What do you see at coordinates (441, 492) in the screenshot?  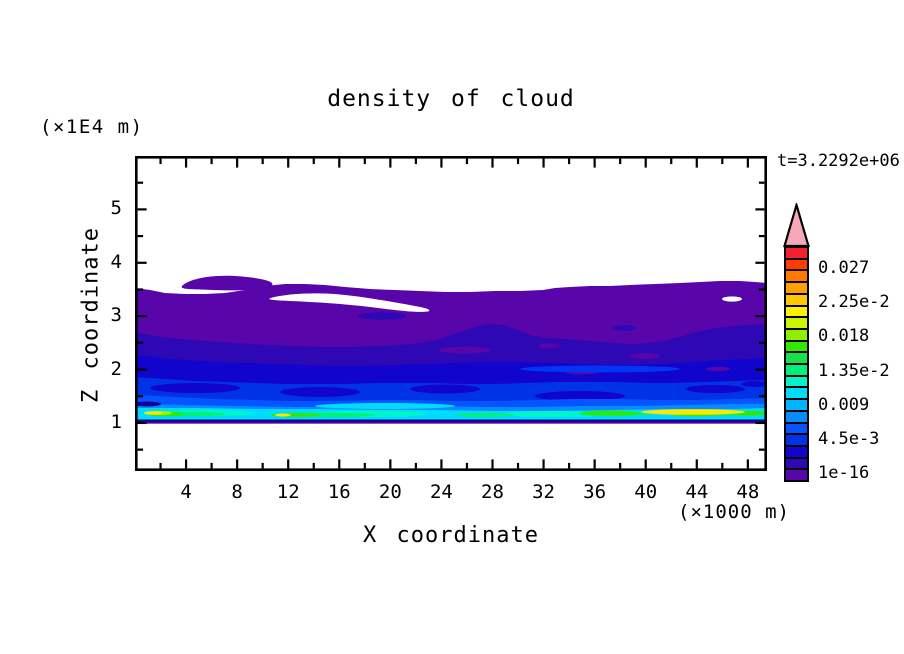 I see `x-tick-label: 24` at bounding box center [441, 492].